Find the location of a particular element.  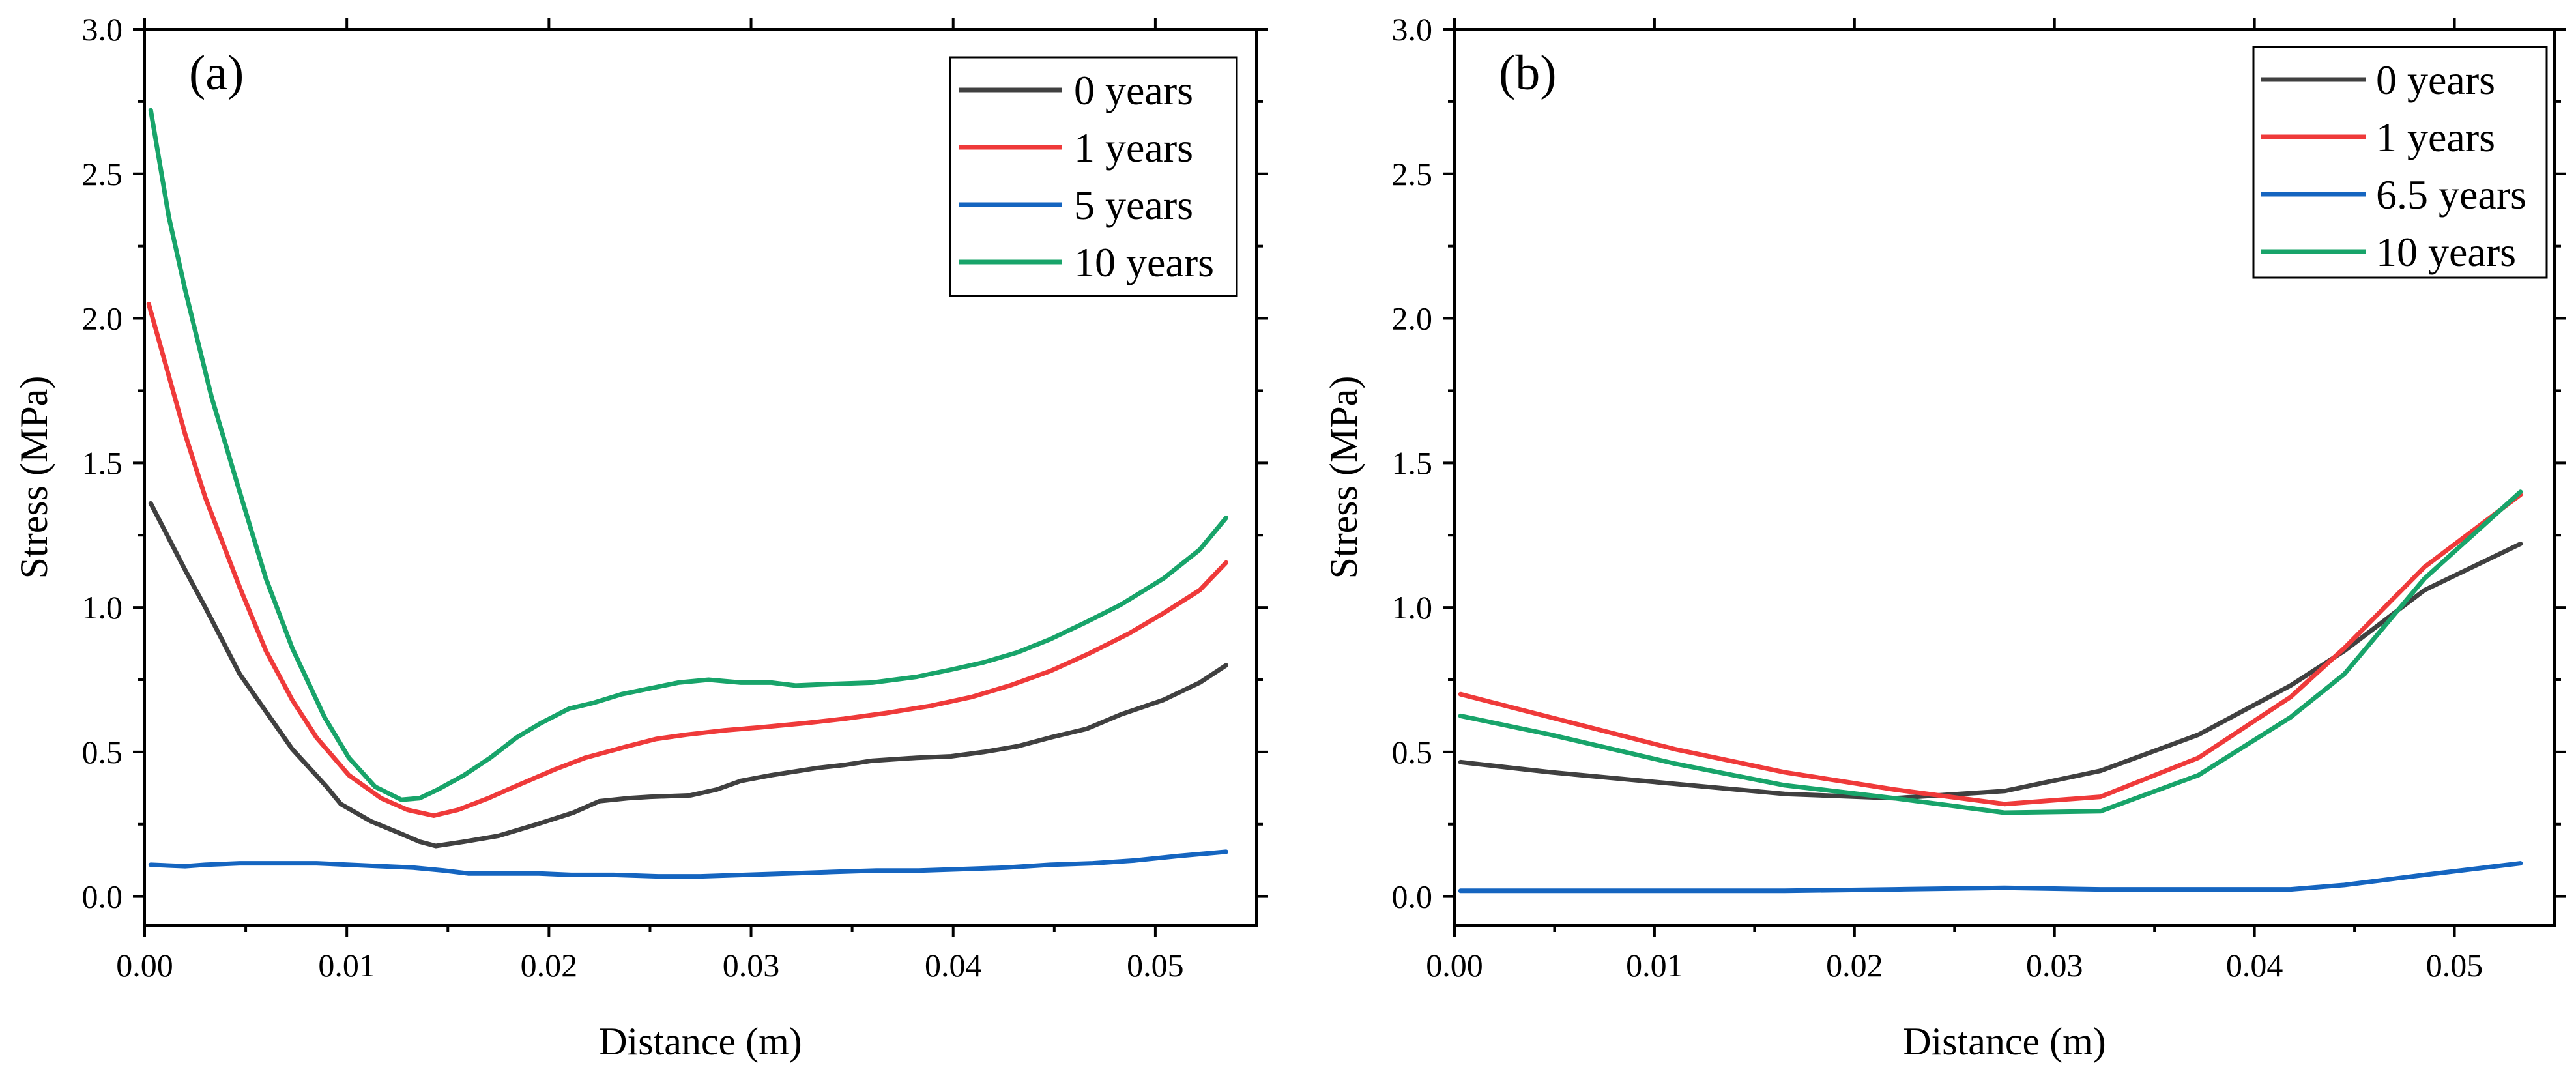

panel-a-panel-label: (a) is located at coordinates (216, 73).